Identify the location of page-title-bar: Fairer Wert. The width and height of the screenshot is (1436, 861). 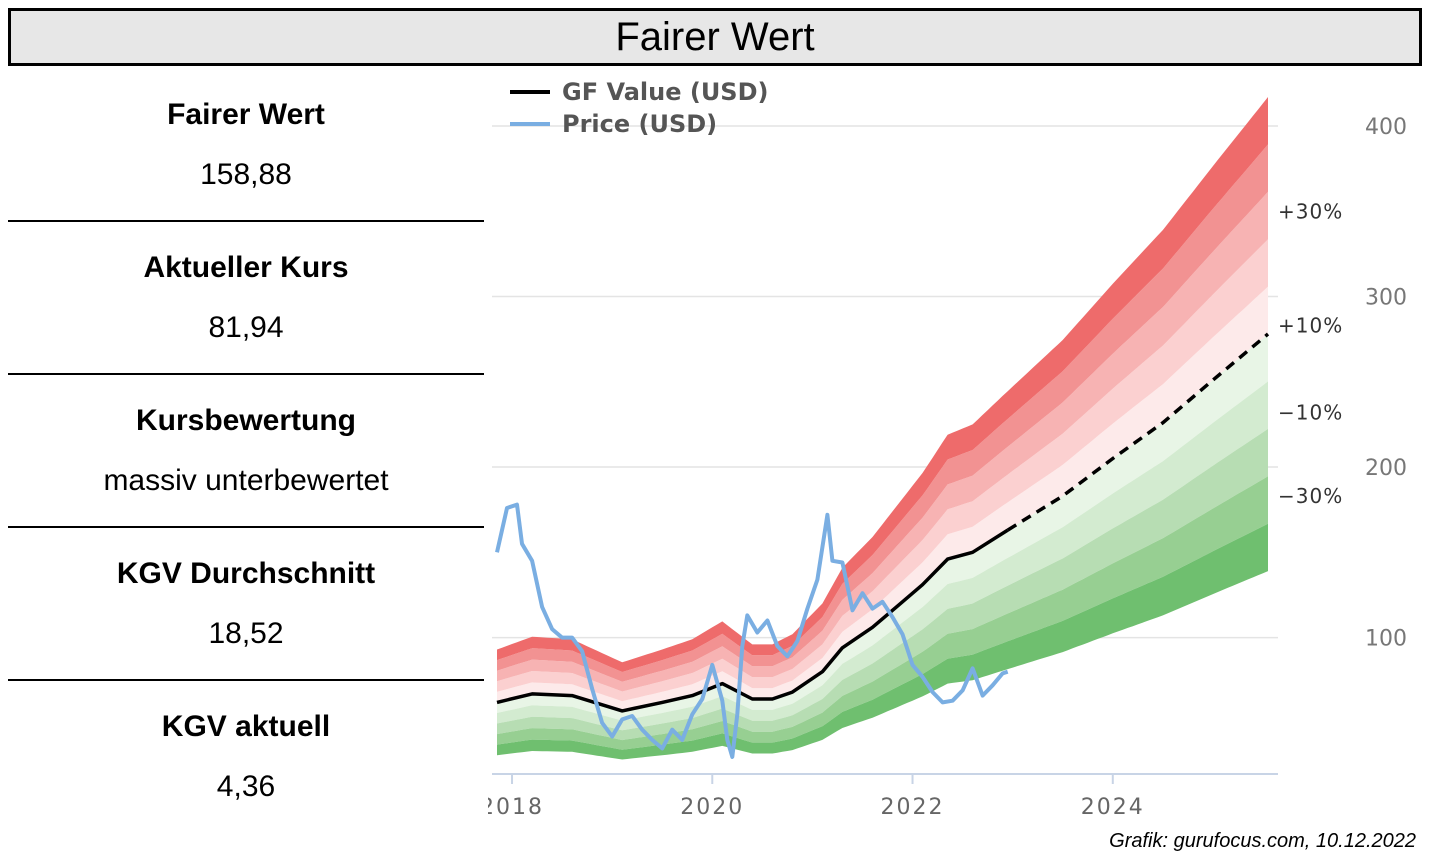
(715, 37).